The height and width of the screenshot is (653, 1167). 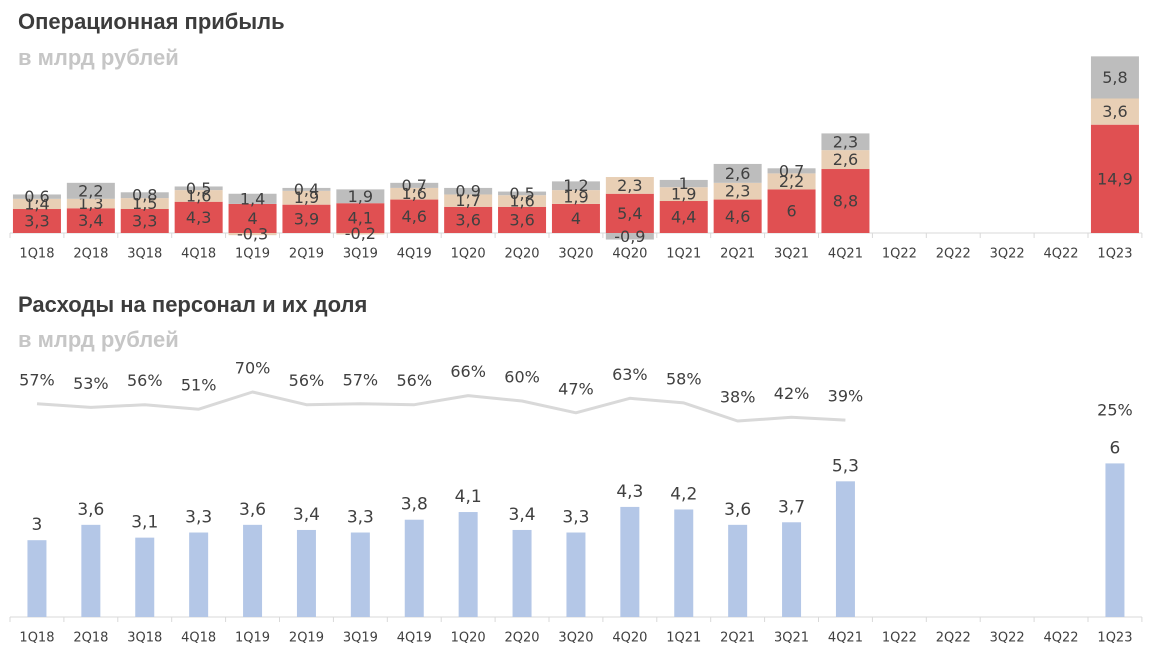 What do you see at coordinates (198, 254) in the screenshot?
I see `chart1-x-tick-label: 4Q18` at bounding box center [198, 254].